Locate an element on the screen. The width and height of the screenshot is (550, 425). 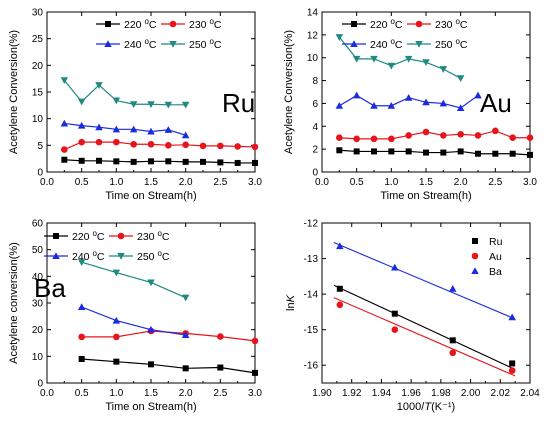
legend-item-250-c: 250 oC is located at coordinates (139, 256).